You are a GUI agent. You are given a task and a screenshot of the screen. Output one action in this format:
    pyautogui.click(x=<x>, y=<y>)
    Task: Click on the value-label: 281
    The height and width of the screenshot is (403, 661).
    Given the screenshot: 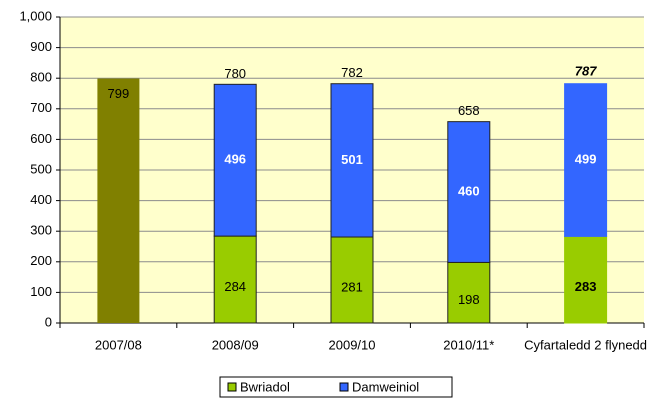 What is the action you would take?
    pyautogui.click(x=352, y=286)
    